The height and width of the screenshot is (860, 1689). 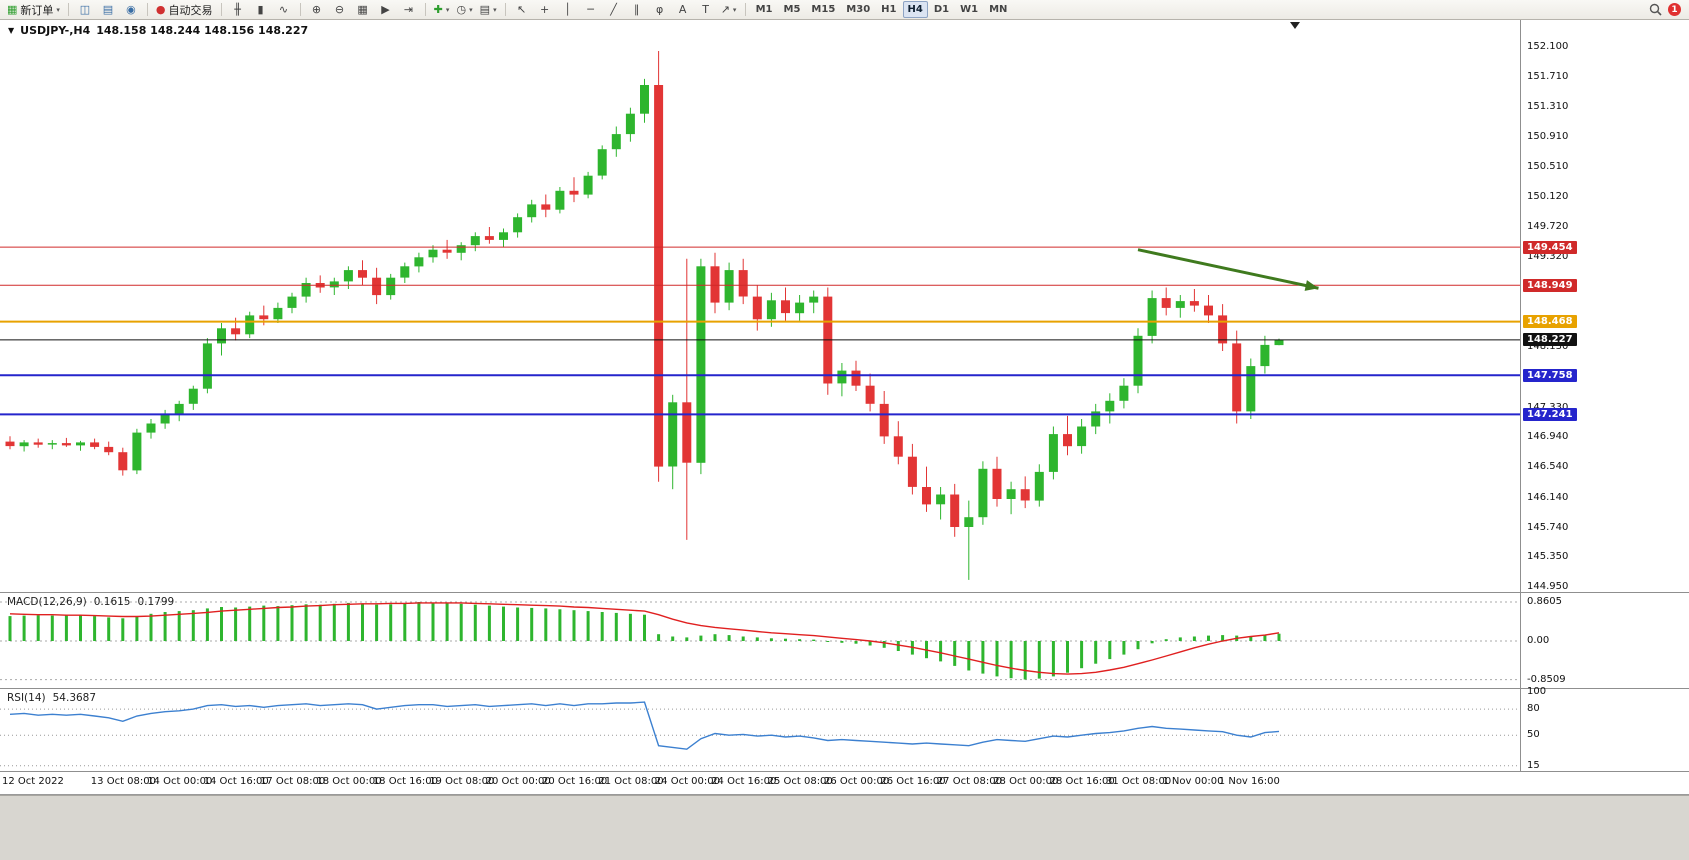 What do you see at coordinates (317, 10) in the screenshot?
I see `zoom-in-button: ⊕` at bounding box center [317, 10].